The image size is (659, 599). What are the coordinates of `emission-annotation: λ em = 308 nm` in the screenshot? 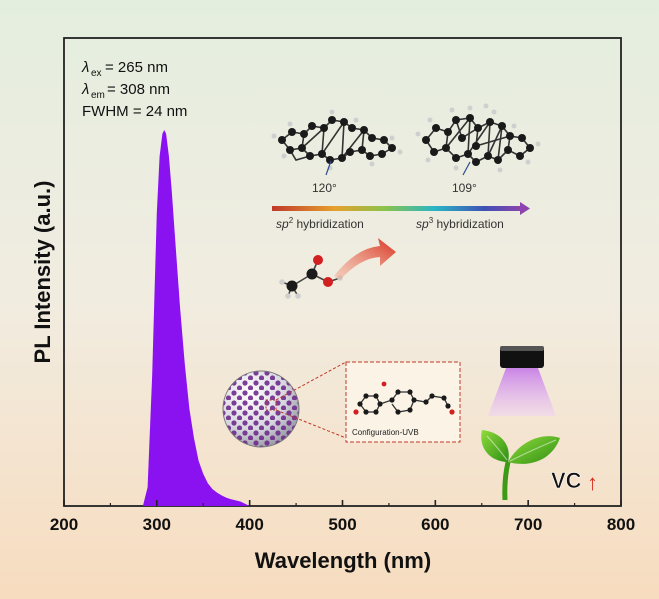 It's located at (125, 91).